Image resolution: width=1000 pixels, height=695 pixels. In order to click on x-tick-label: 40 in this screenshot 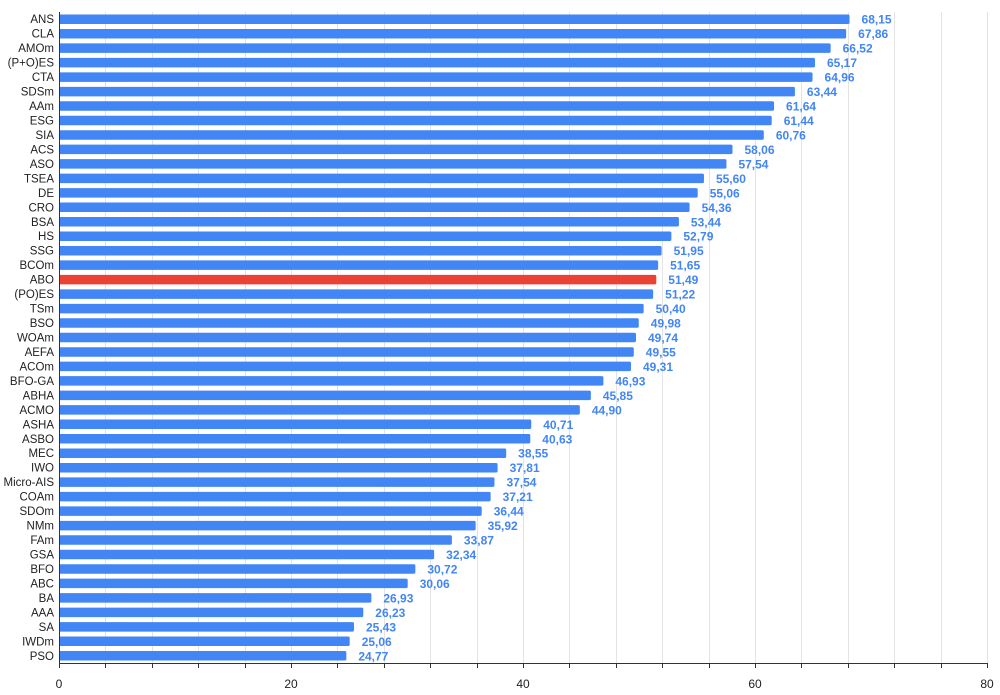, I will do `click(523, 684)`.